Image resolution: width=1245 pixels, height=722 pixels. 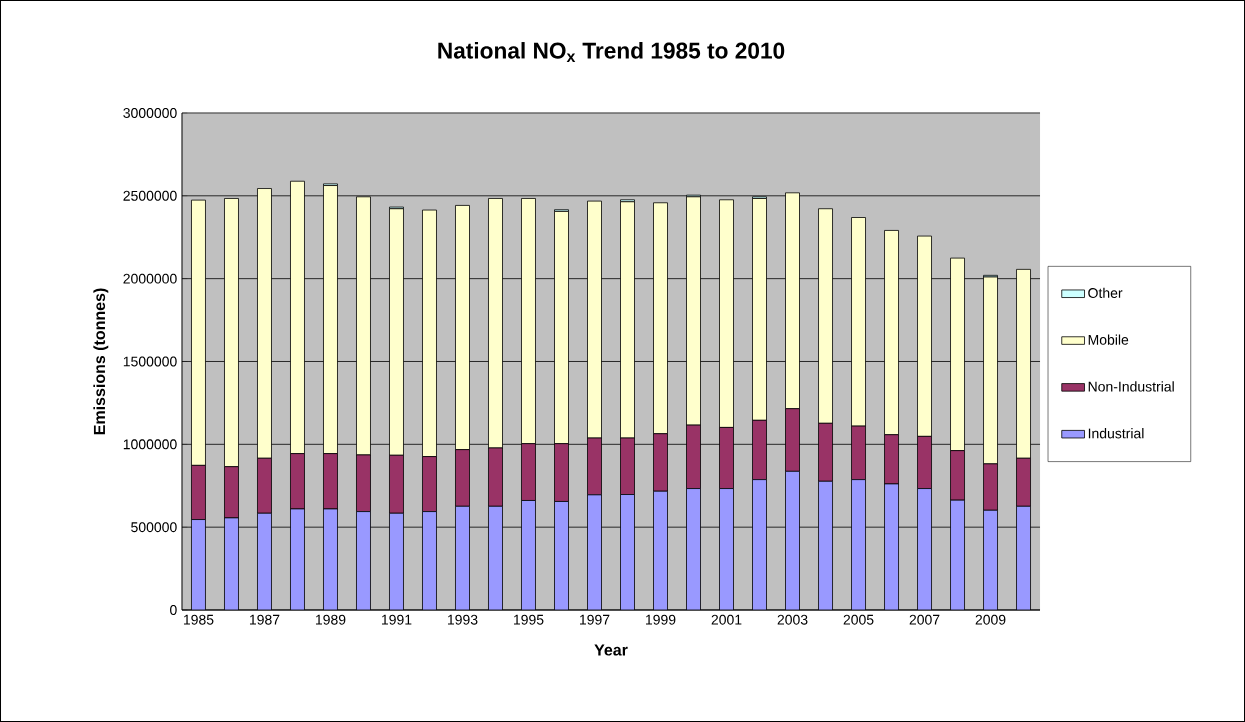 What do you see at coordinates (198, 619) in the screenshot?
I see `x-tick-label: 1985` at bounding box center [198, 619].